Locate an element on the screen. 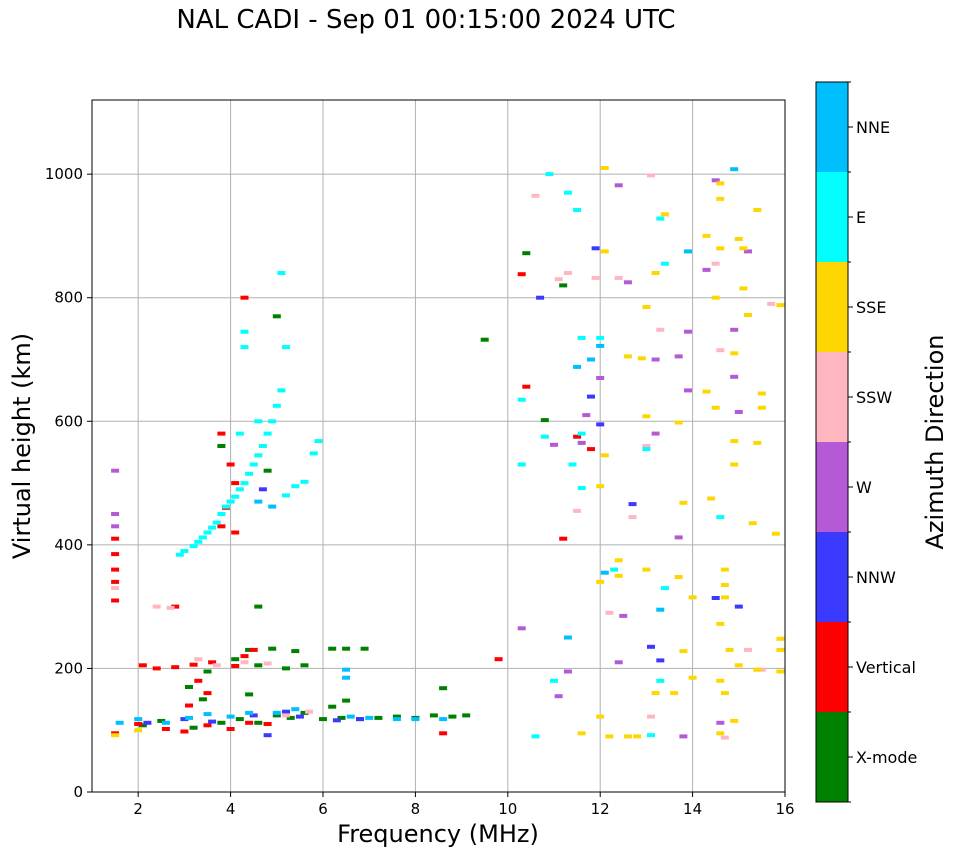  colorbar-tick-label: Vertical is located at coordinates (886, 667).